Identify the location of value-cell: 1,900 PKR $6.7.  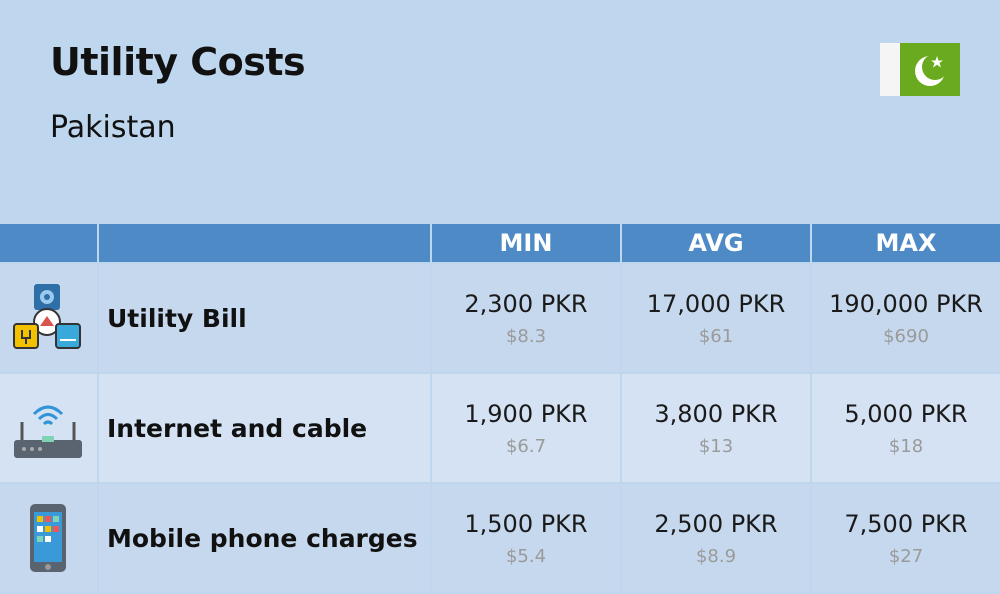
(526, 428).